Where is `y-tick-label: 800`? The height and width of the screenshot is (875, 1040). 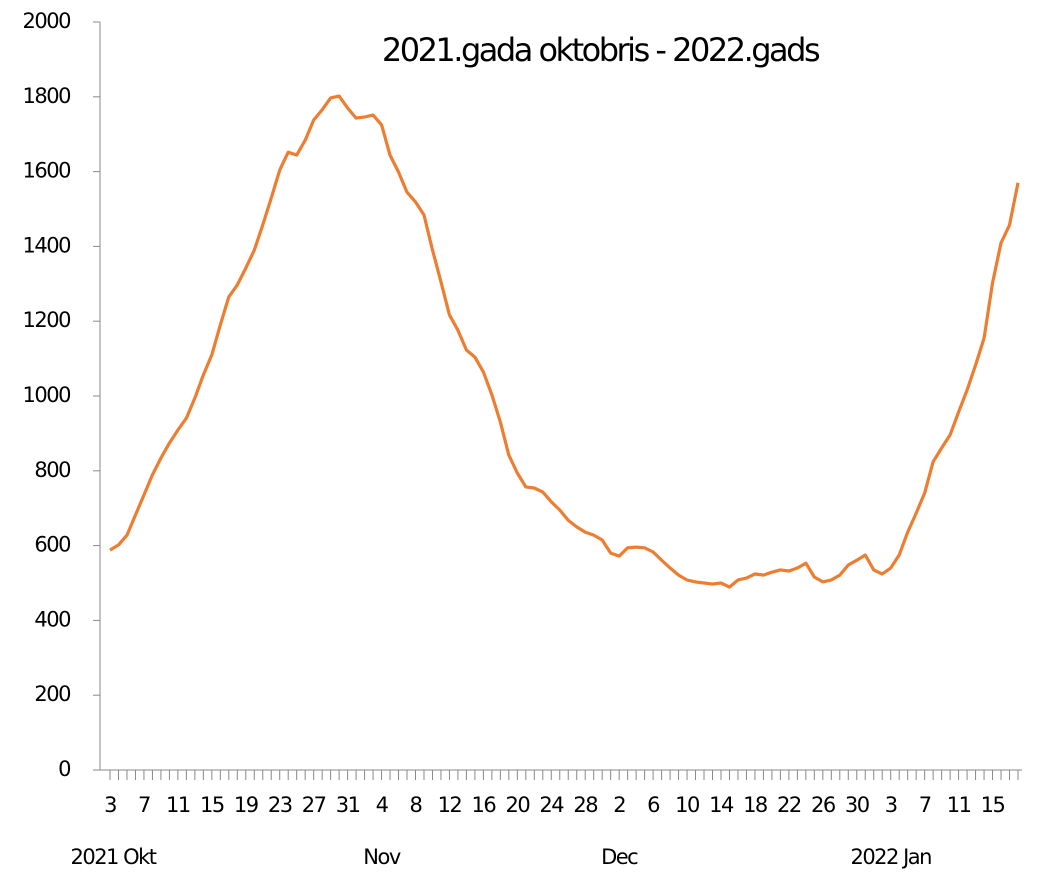 y-tick-label: 800 is located at coordinates (52, 470).